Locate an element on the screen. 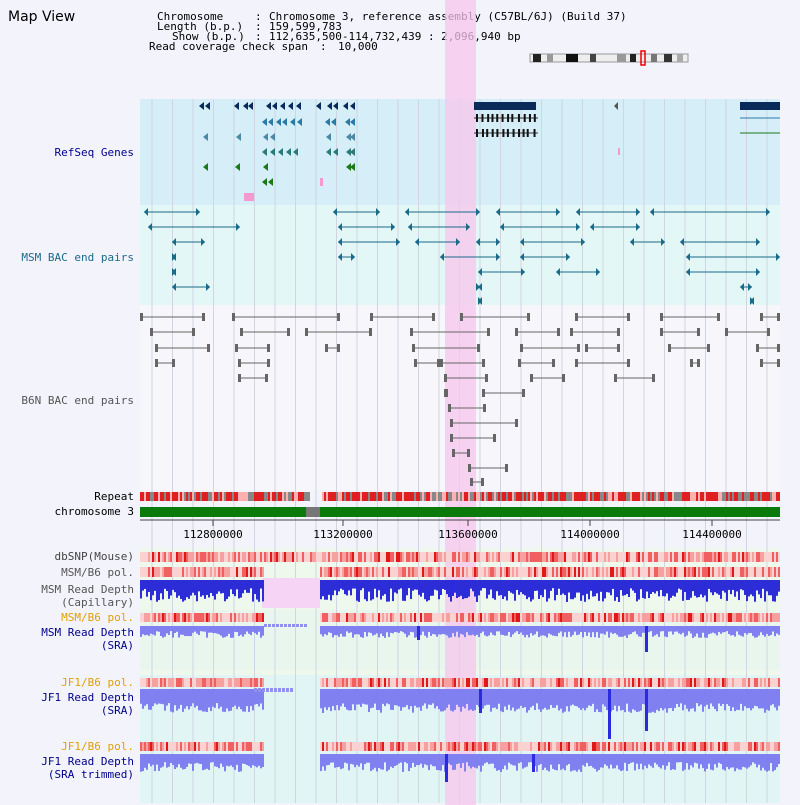  track-label-msm-b6-pol-2: MSM/B6 pol. is located at coordinates (97, 617).